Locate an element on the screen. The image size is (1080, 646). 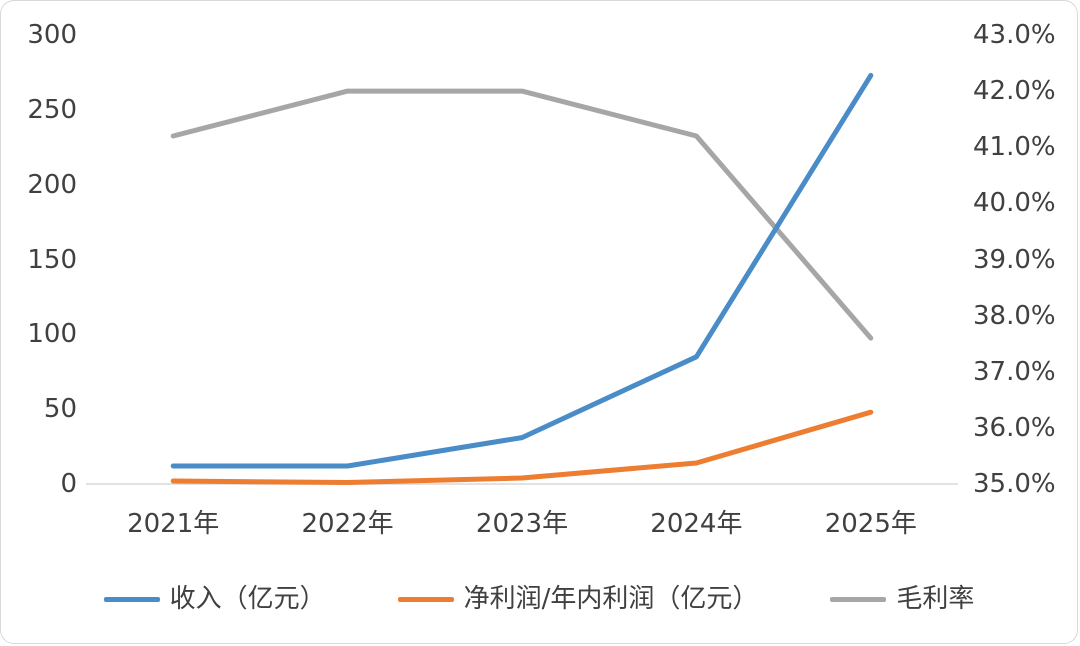
x-axis-tick-label: 2022年 is located at coordinates (347, 524).